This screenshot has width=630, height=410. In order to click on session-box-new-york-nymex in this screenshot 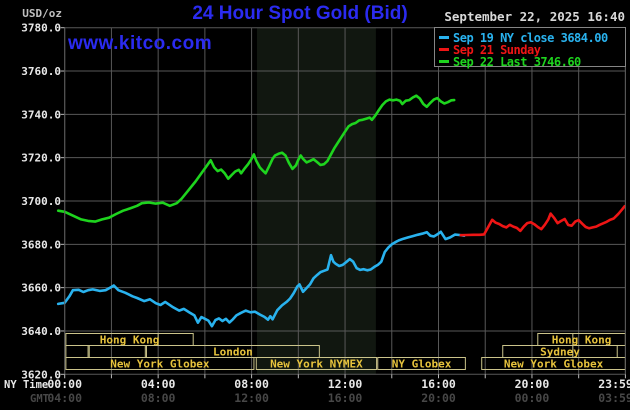, I will do `click(316, 363)`.